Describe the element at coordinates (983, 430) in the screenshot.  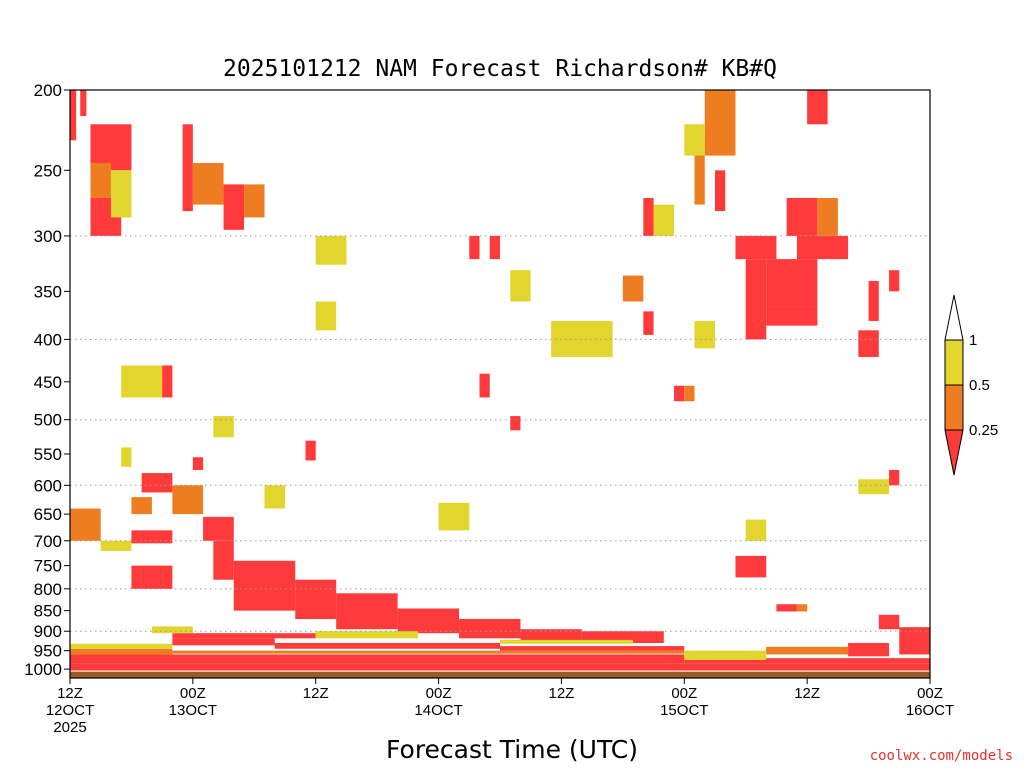
I see `colorbar-label: 0.25` at that location.